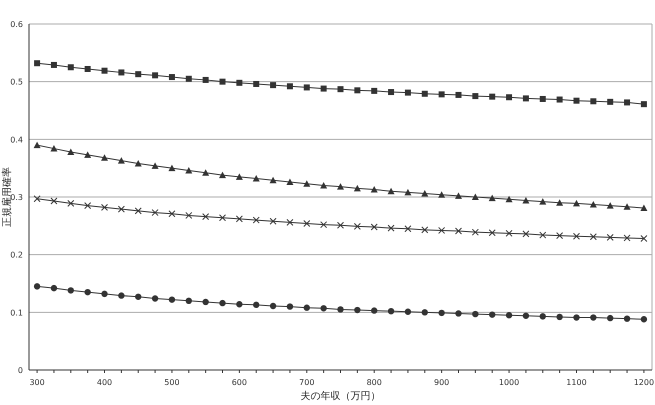 This screenshot has height=405, width=655. I want to click on x-tick-label: 1000, so click(509, 382).